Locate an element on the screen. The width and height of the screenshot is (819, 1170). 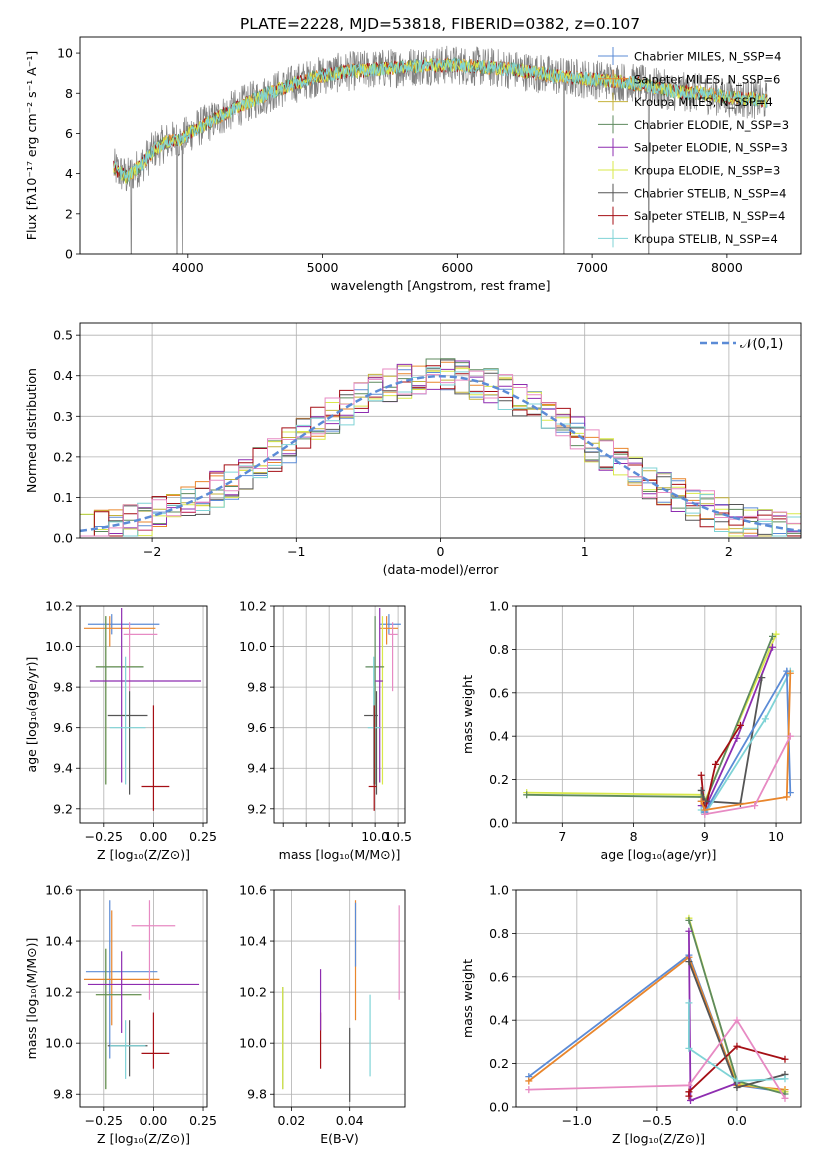
normal-curve is located at coordinates (440, 453).